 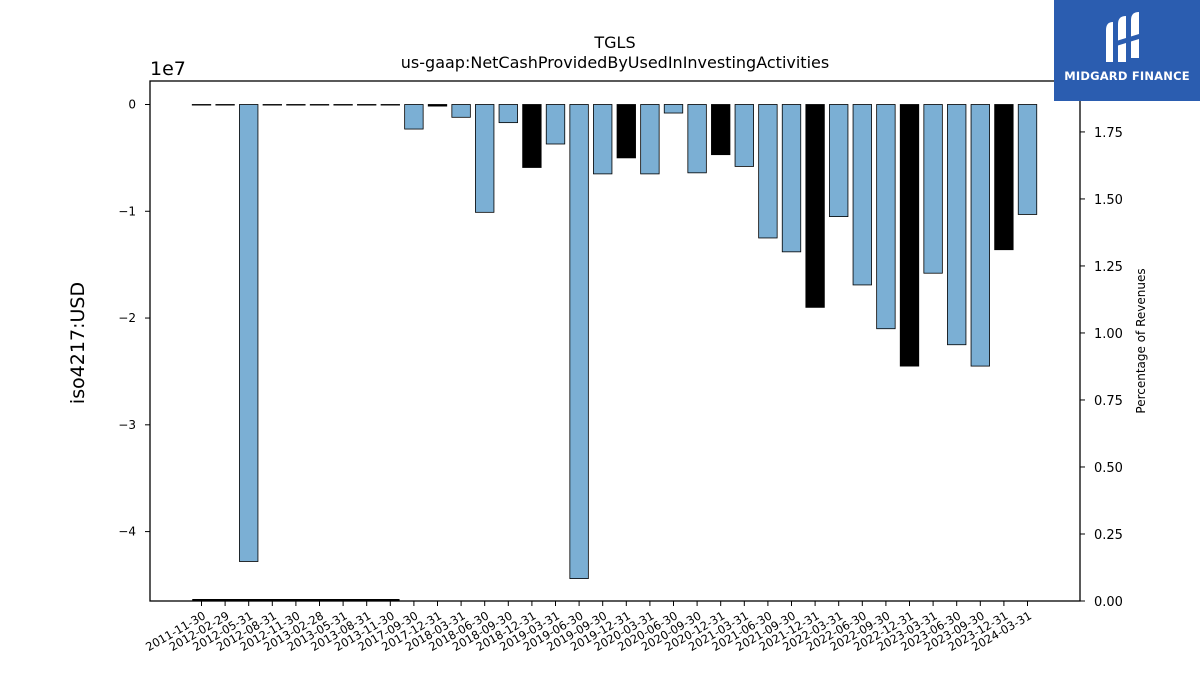 I want to click on y-offset-label: 1e7, so click(x=168, y=69).